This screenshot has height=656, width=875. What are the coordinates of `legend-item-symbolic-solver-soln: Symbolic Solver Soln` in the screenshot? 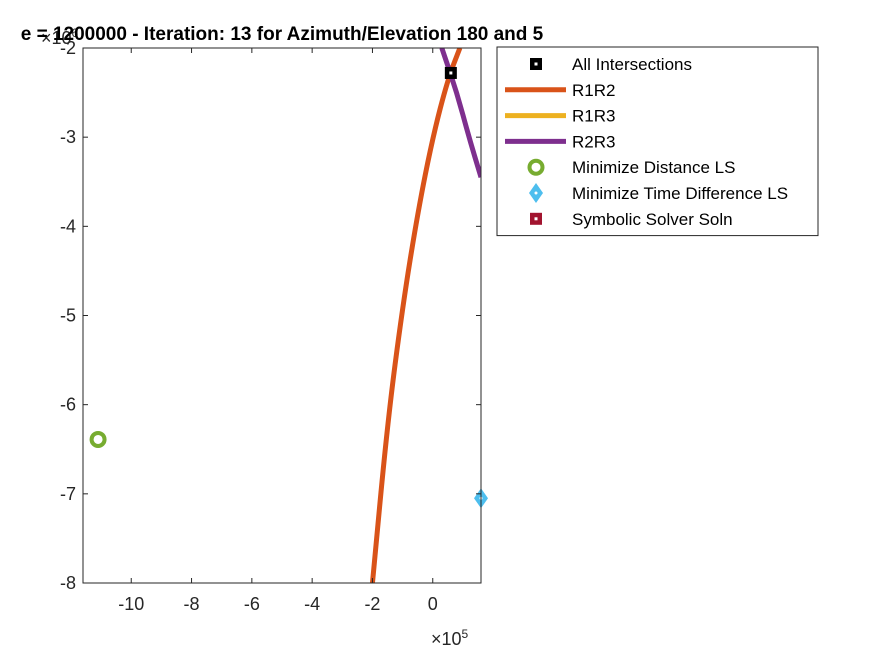 It's located at (631, 219).